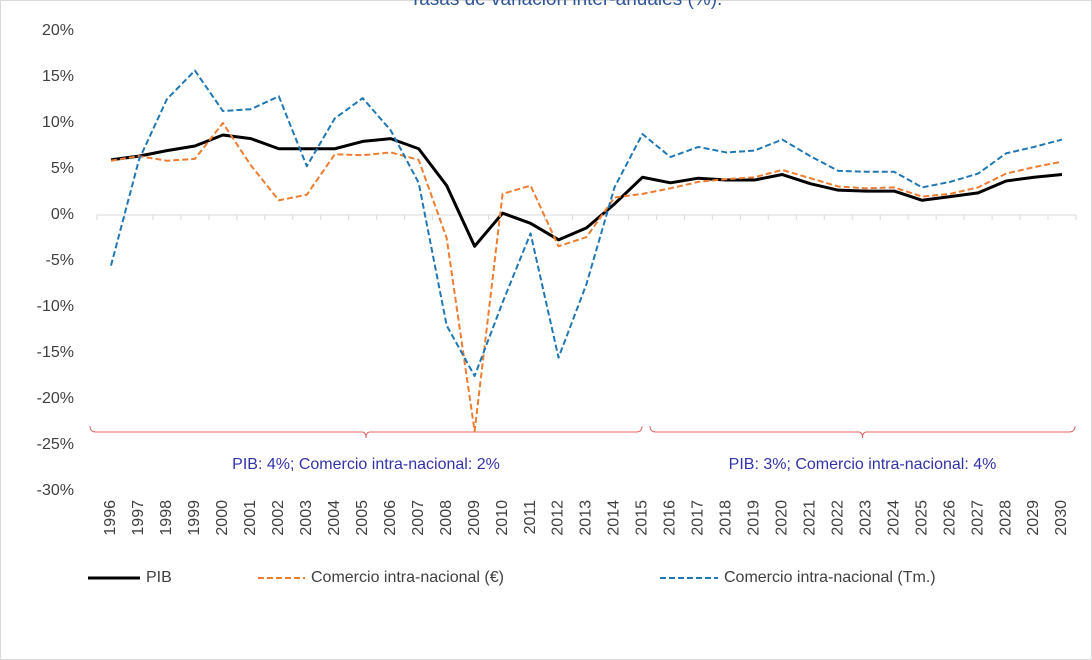 The image size is (1092, 660). Describe the element at coordinates (306, 518) in the screenshot. I see `x-tick-label: 2003` at that location.